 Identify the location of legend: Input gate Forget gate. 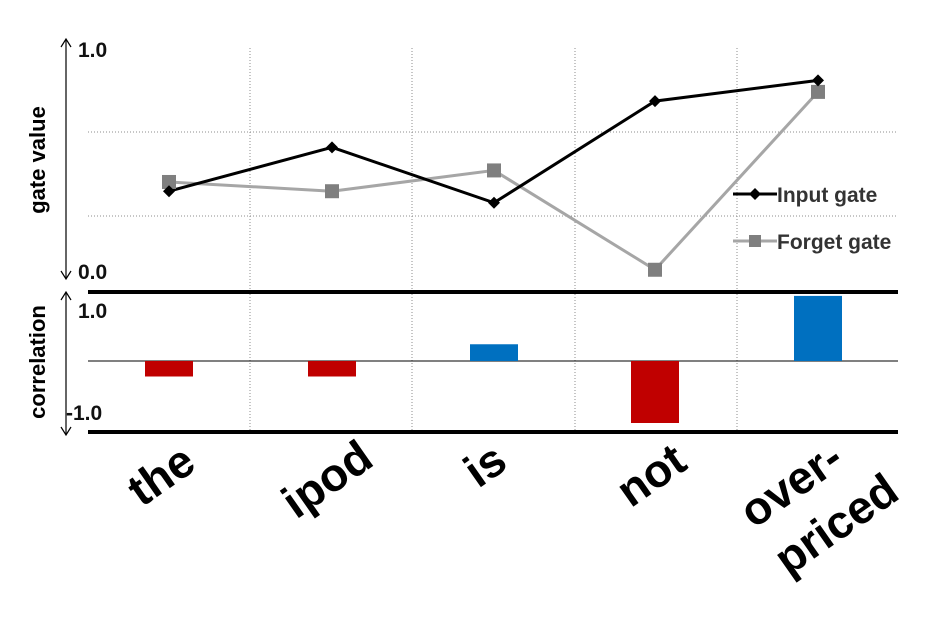
(812, 219).